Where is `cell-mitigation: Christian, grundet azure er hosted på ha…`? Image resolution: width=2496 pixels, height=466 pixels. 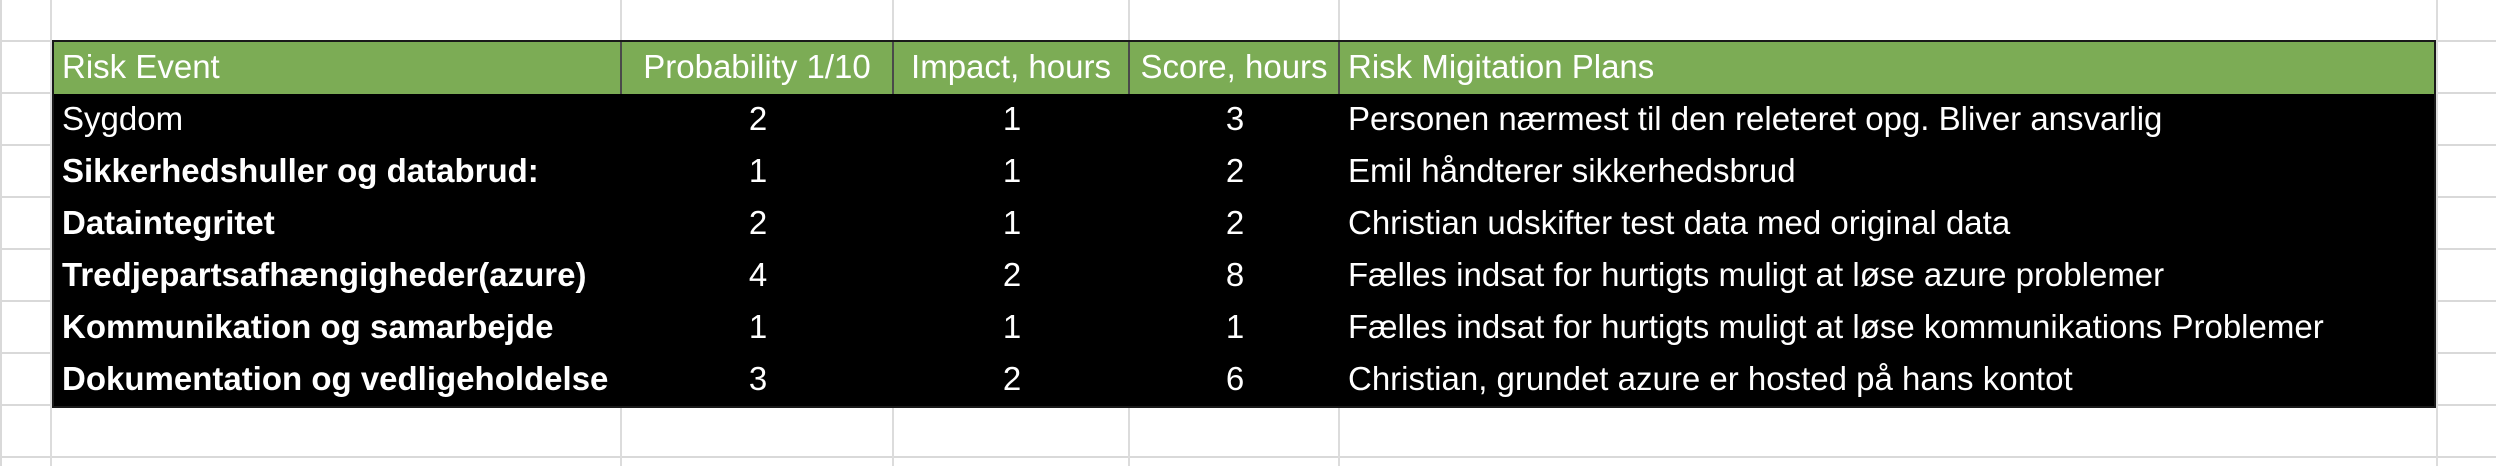
cell-mitigation: Christian, grundet azure er hosted på ha… is located at coordinates (1710, 378).